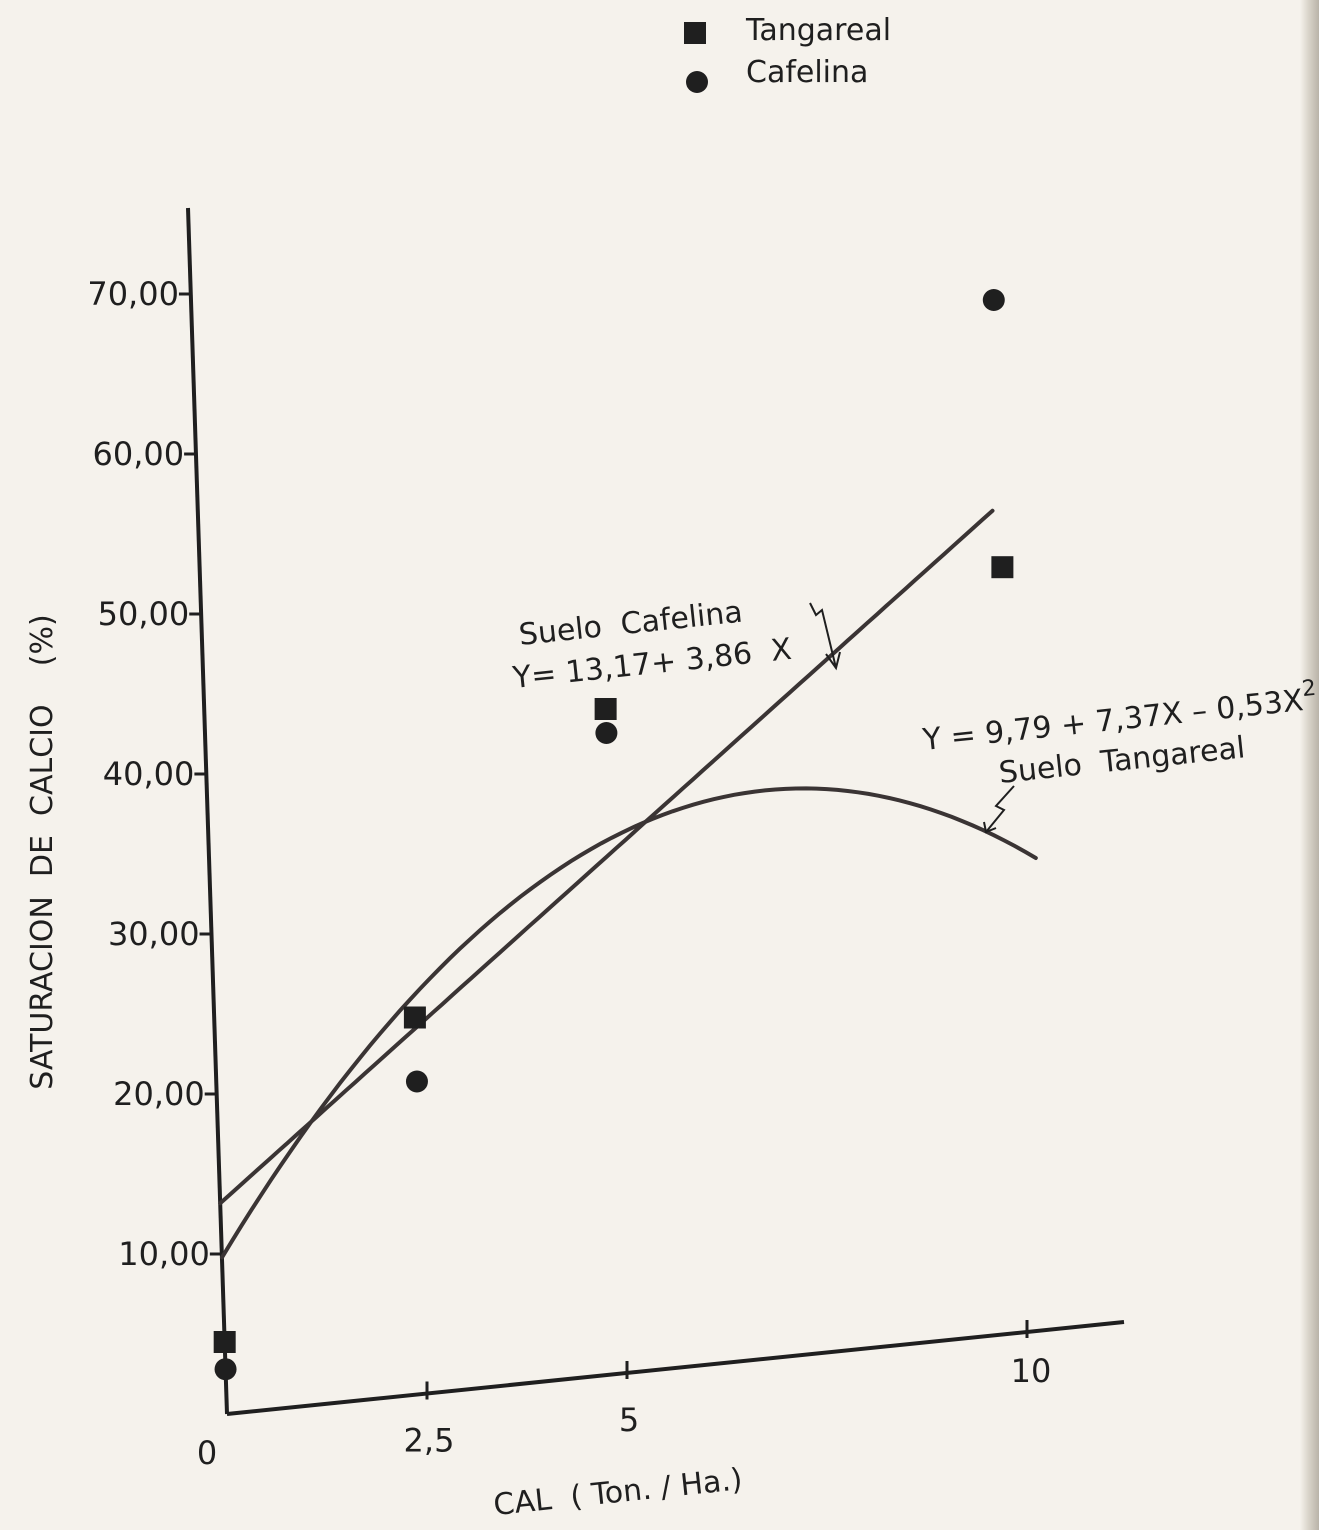 The image size is (1319, 1530). What do you see at coordinates (144, 614) in the screenshot?
I see `y-tick-label: 50,00` at bounding box center [144, 614].